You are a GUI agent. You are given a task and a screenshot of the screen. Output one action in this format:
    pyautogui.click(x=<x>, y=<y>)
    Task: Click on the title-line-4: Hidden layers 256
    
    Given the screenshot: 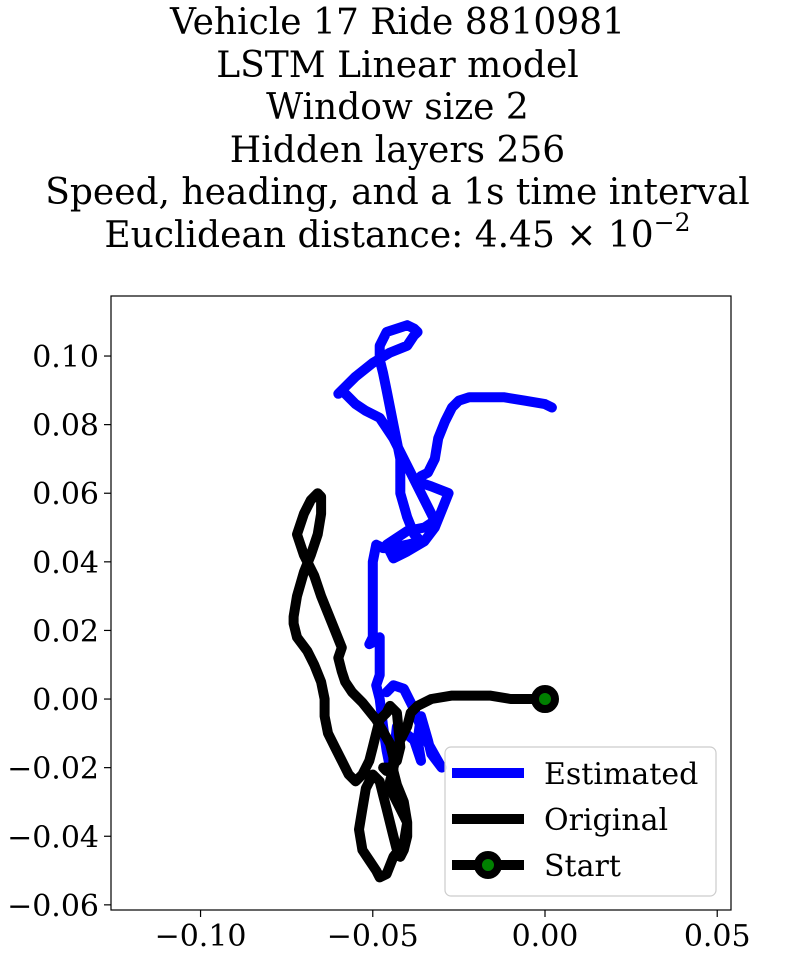 What is the action you would take?
    pyautogui.click(x=397, y=150)
    